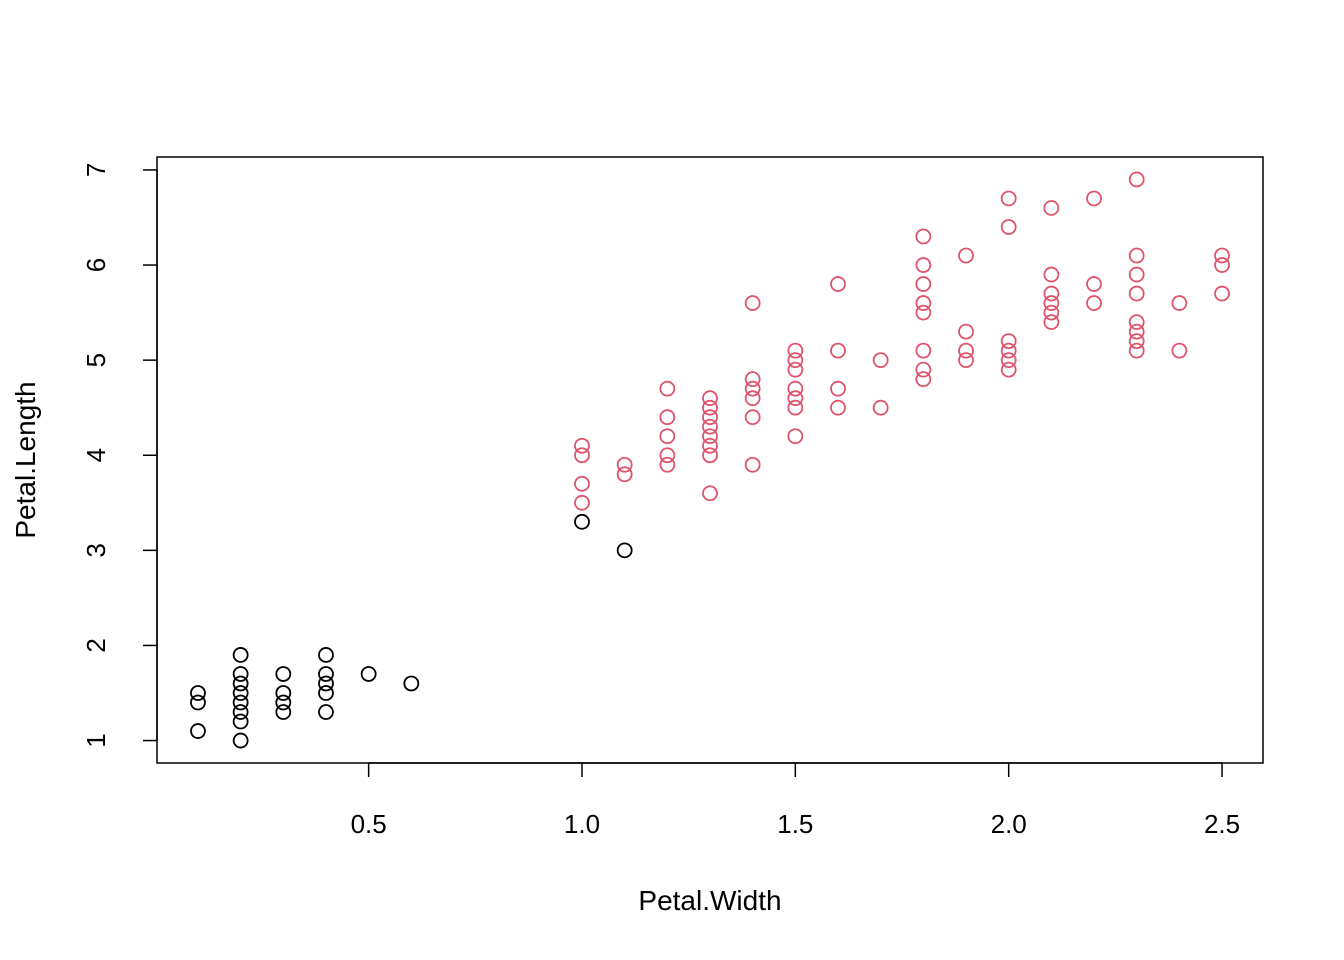 The height and width of the screenshot is (960, 1344). I want to click on y-tick-label: 7, so click(96, 170).